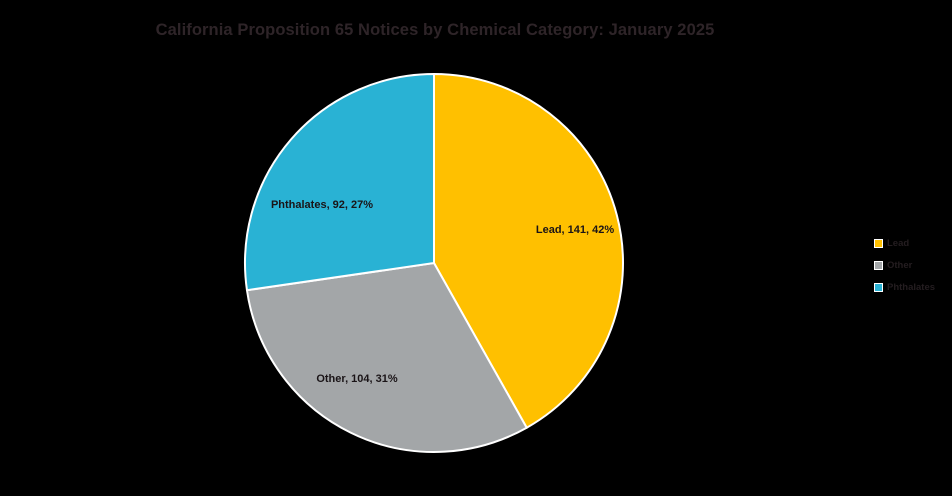 The height and width of the screenshot is (496, 952). I want to click on legend-swatch-lead, so click(878, 243).